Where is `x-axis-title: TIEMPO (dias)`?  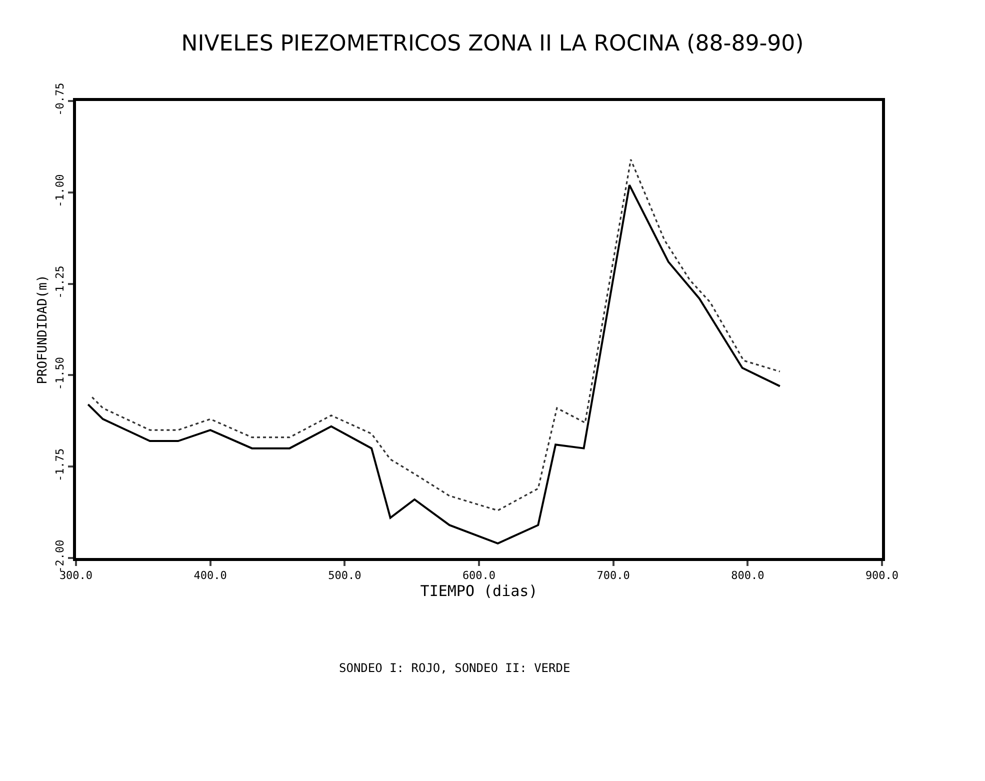 x-axis-title: TIEMPO (dias) is located at coordinates (479, 591).